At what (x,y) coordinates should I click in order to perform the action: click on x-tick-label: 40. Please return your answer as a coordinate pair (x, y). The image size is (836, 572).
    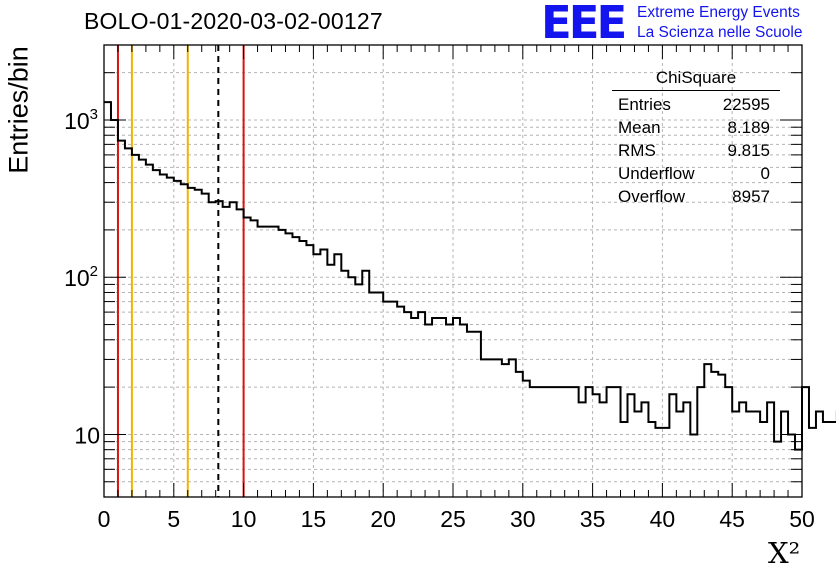
    Looking at the image, I should click on (663, 519).